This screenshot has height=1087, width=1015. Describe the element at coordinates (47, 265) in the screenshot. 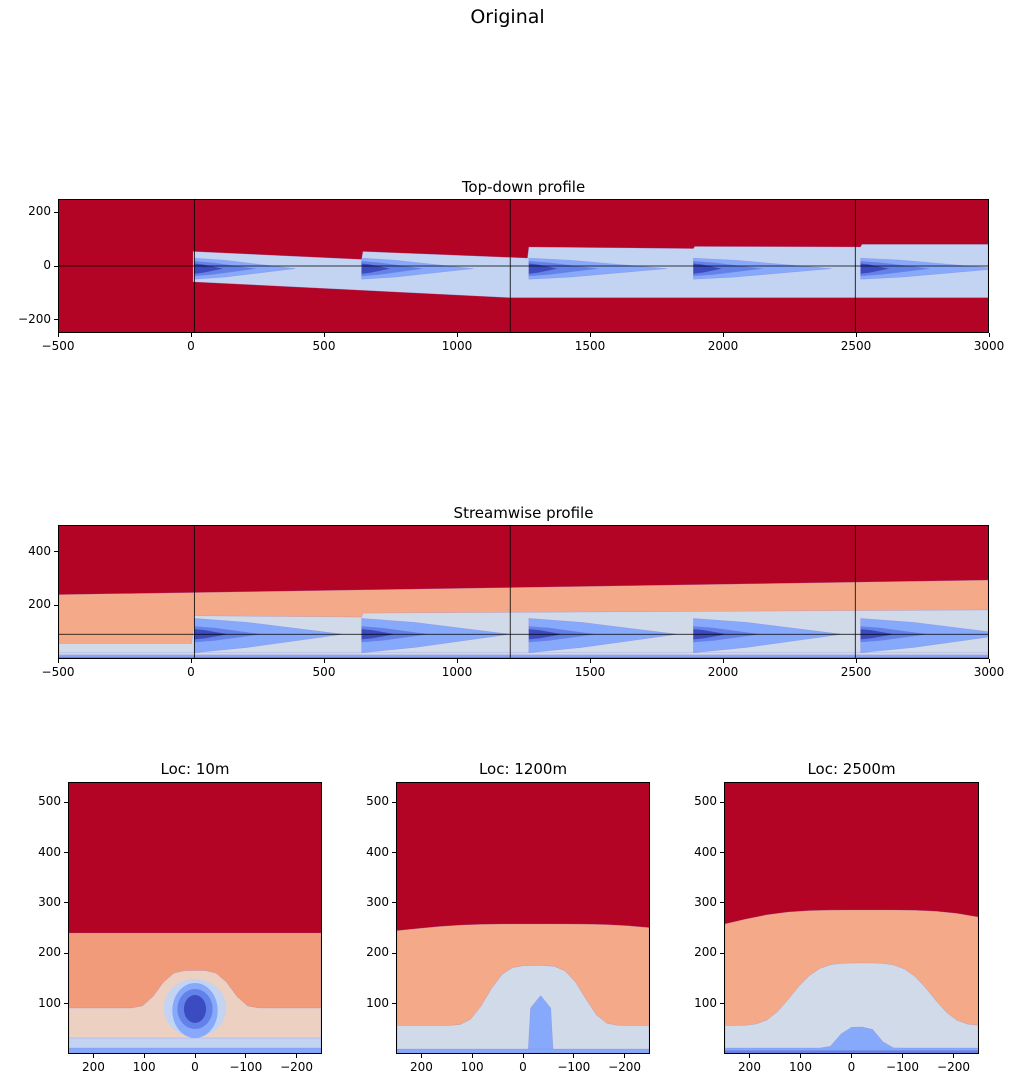

I see `y-tick-label: 0` at that location.